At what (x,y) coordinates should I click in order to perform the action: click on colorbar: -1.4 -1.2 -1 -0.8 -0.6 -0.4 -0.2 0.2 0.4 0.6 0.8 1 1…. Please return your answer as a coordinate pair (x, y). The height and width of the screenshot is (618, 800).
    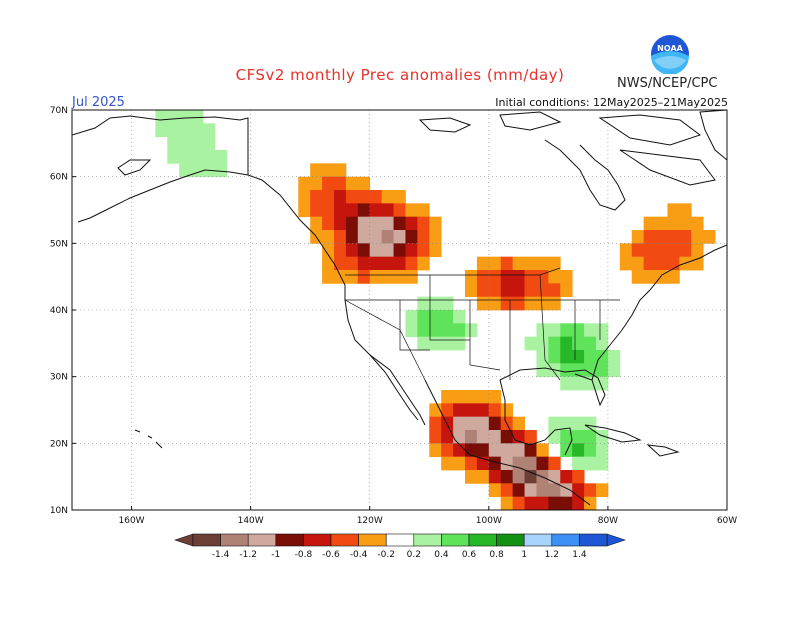
    Looking at the image, I should click on (400, 546).